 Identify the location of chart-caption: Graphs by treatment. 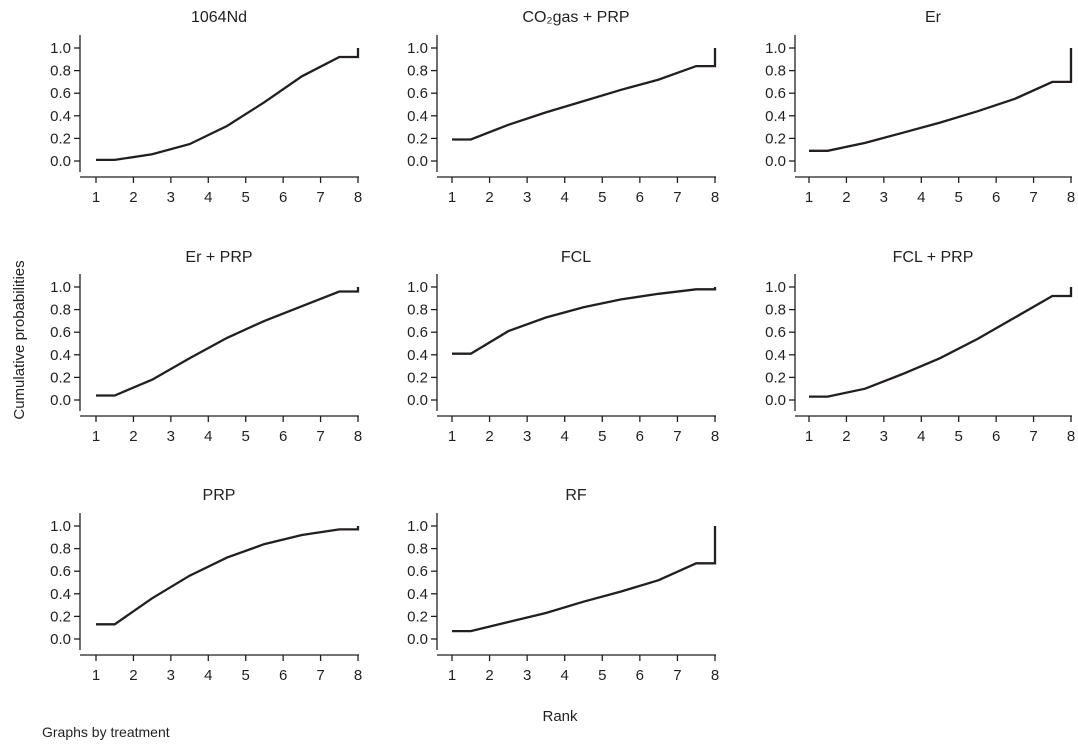
(106, 732).